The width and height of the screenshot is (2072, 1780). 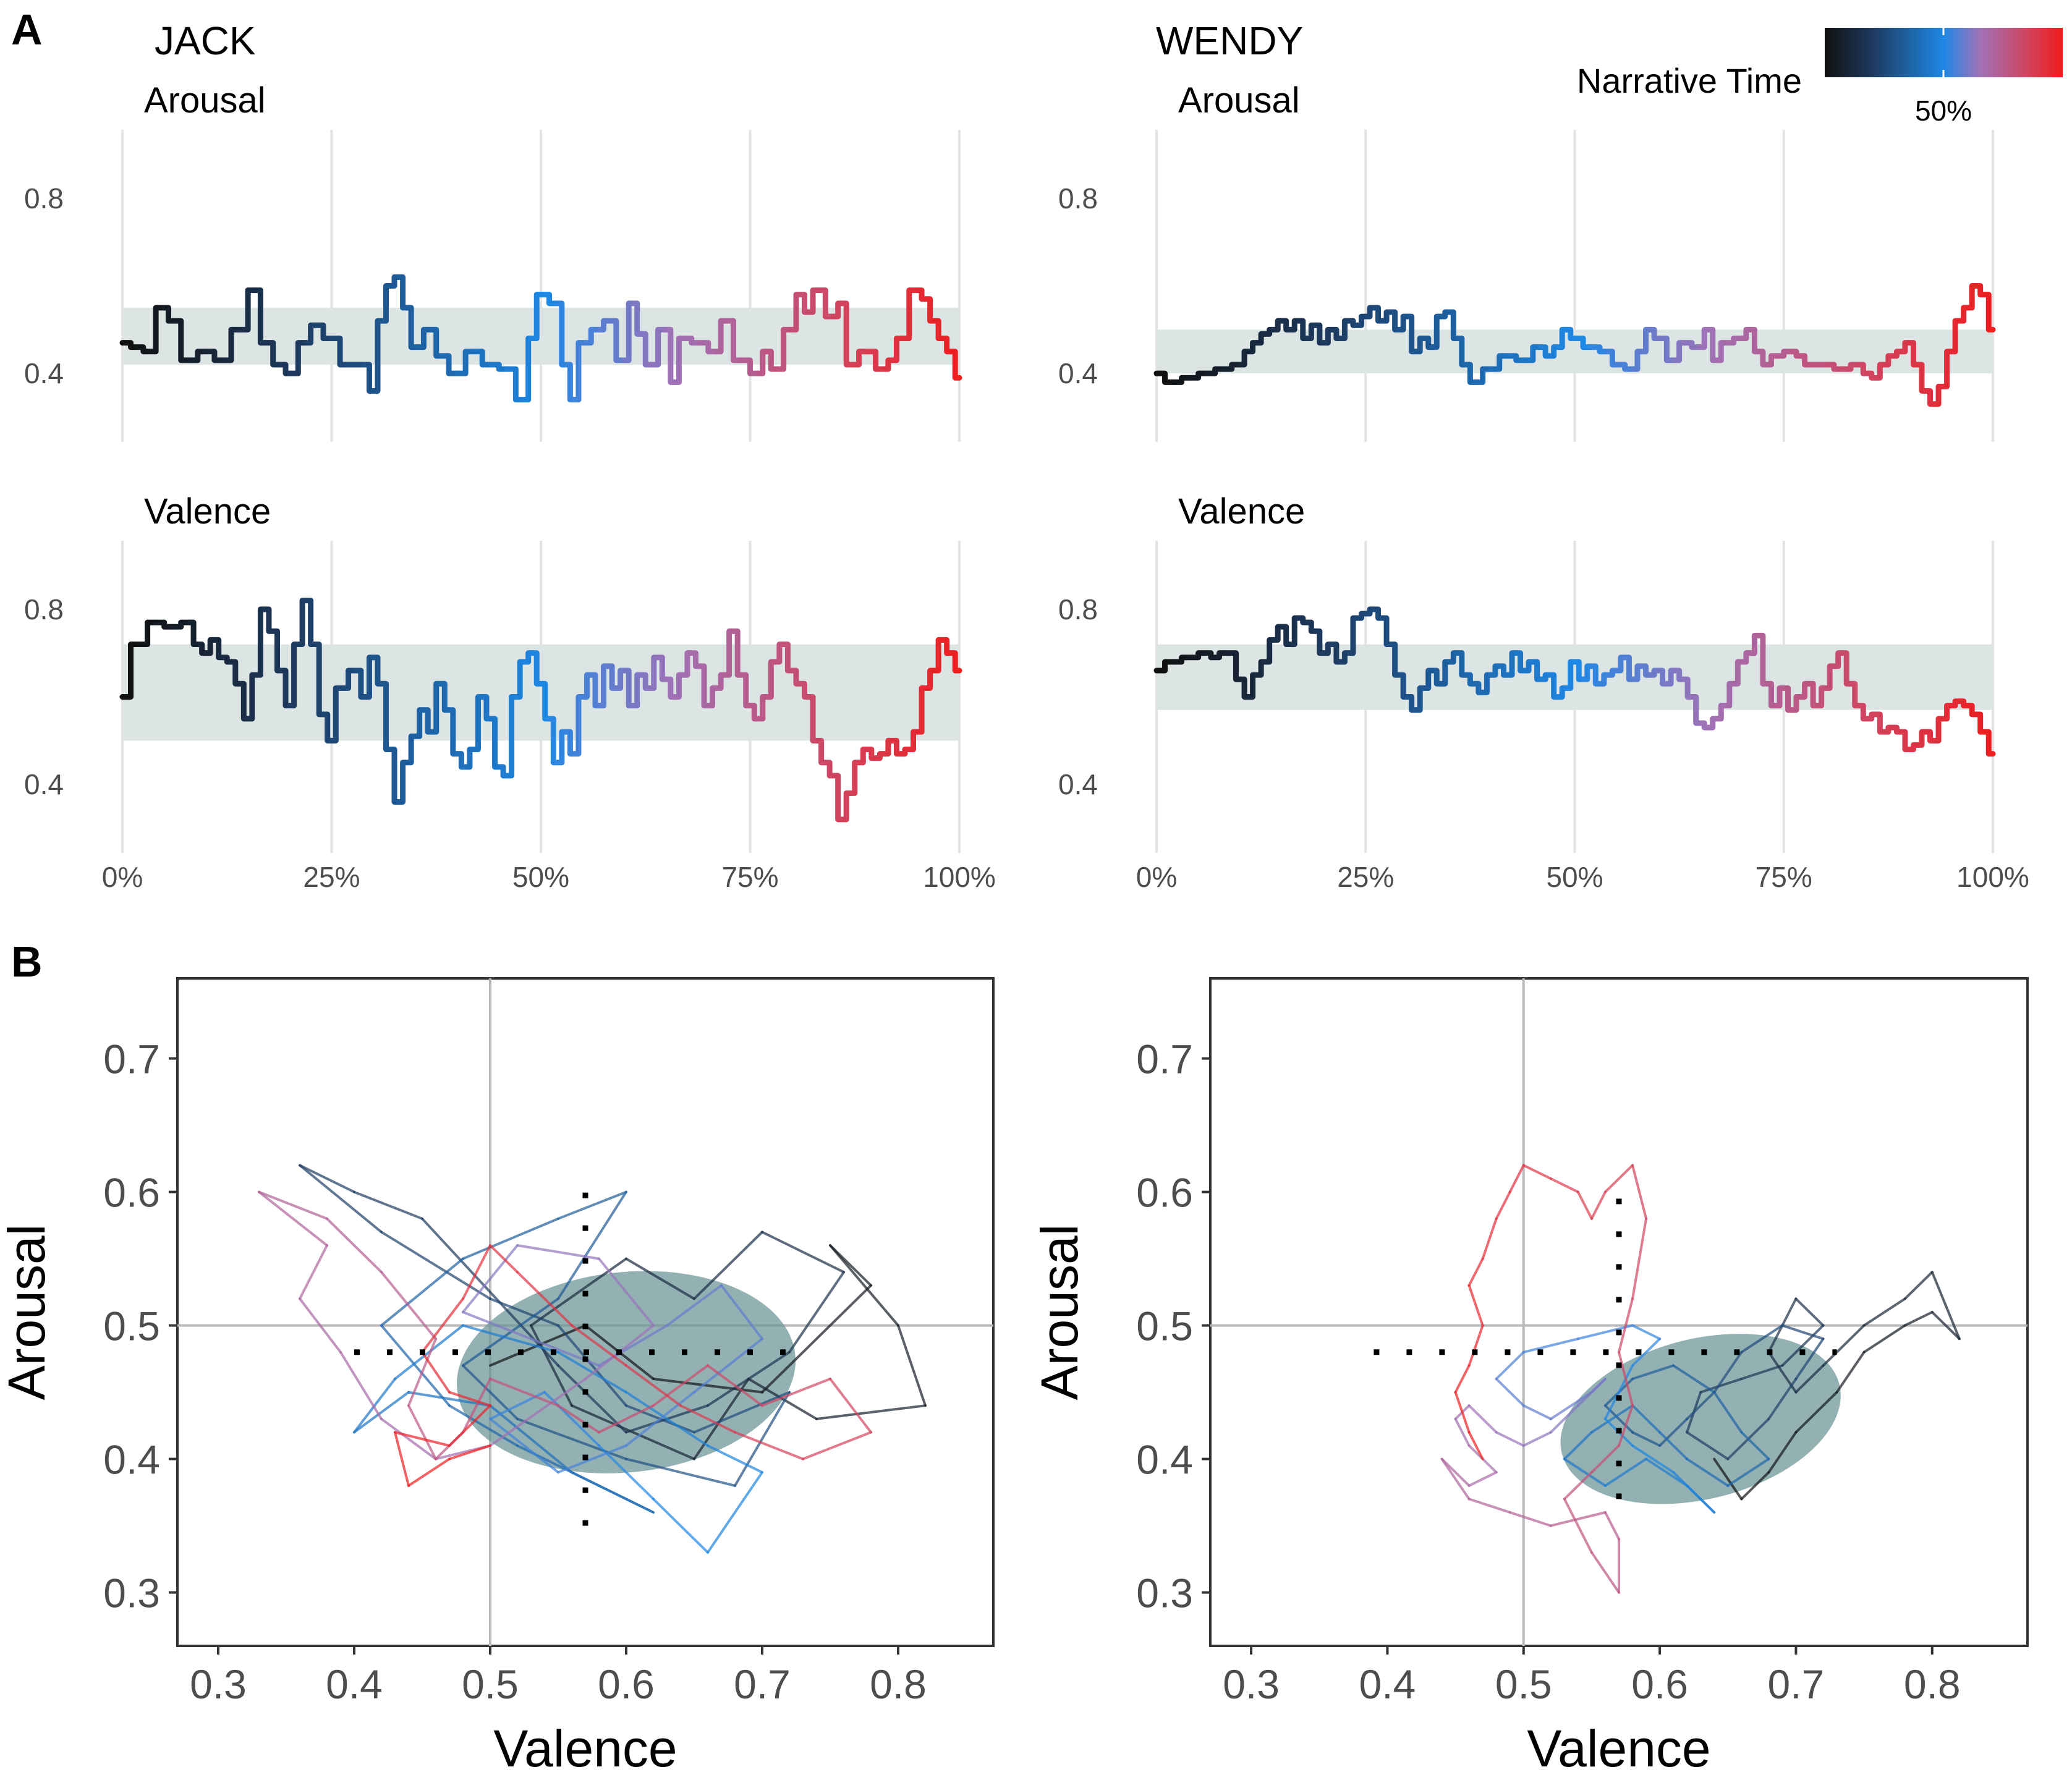 What do you see at coordinates (1543, 692) in the screenshot?
I see `line-facet-wendy-valence: Valence 0.4 0.8 0% 25% 50% 75% 100%` at bounding box center [1543, 692].